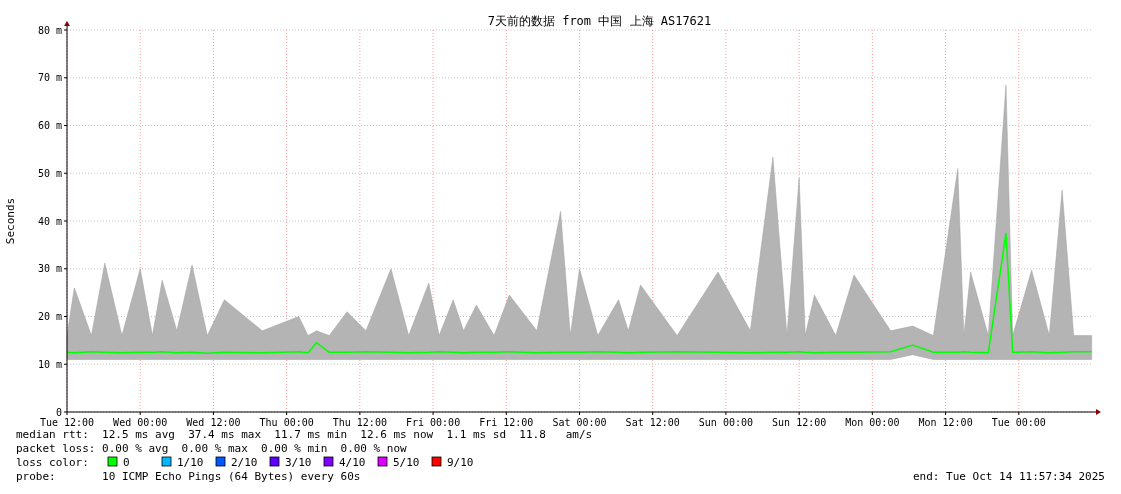  I want to click on text: end: Tue Oct 14 11:57:34 2025, so click(1008, 476).